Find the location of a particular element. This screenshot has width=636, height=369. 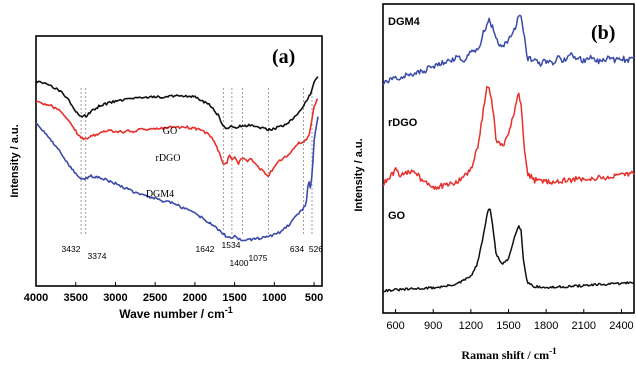

panel-a-y-axis-label: Intensity / a.u. is located at coordinates (15, 160).